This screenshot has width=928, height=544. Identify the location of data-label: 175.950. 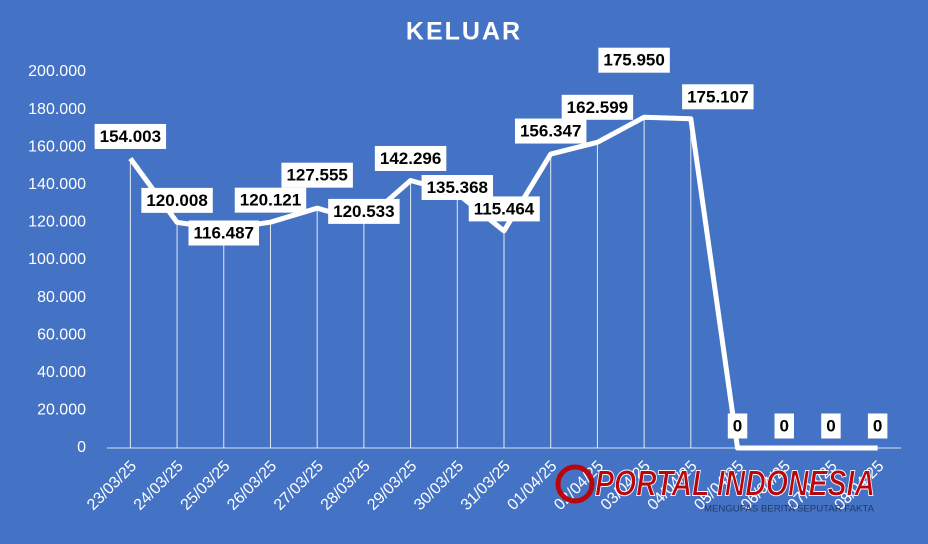
(634, 60).